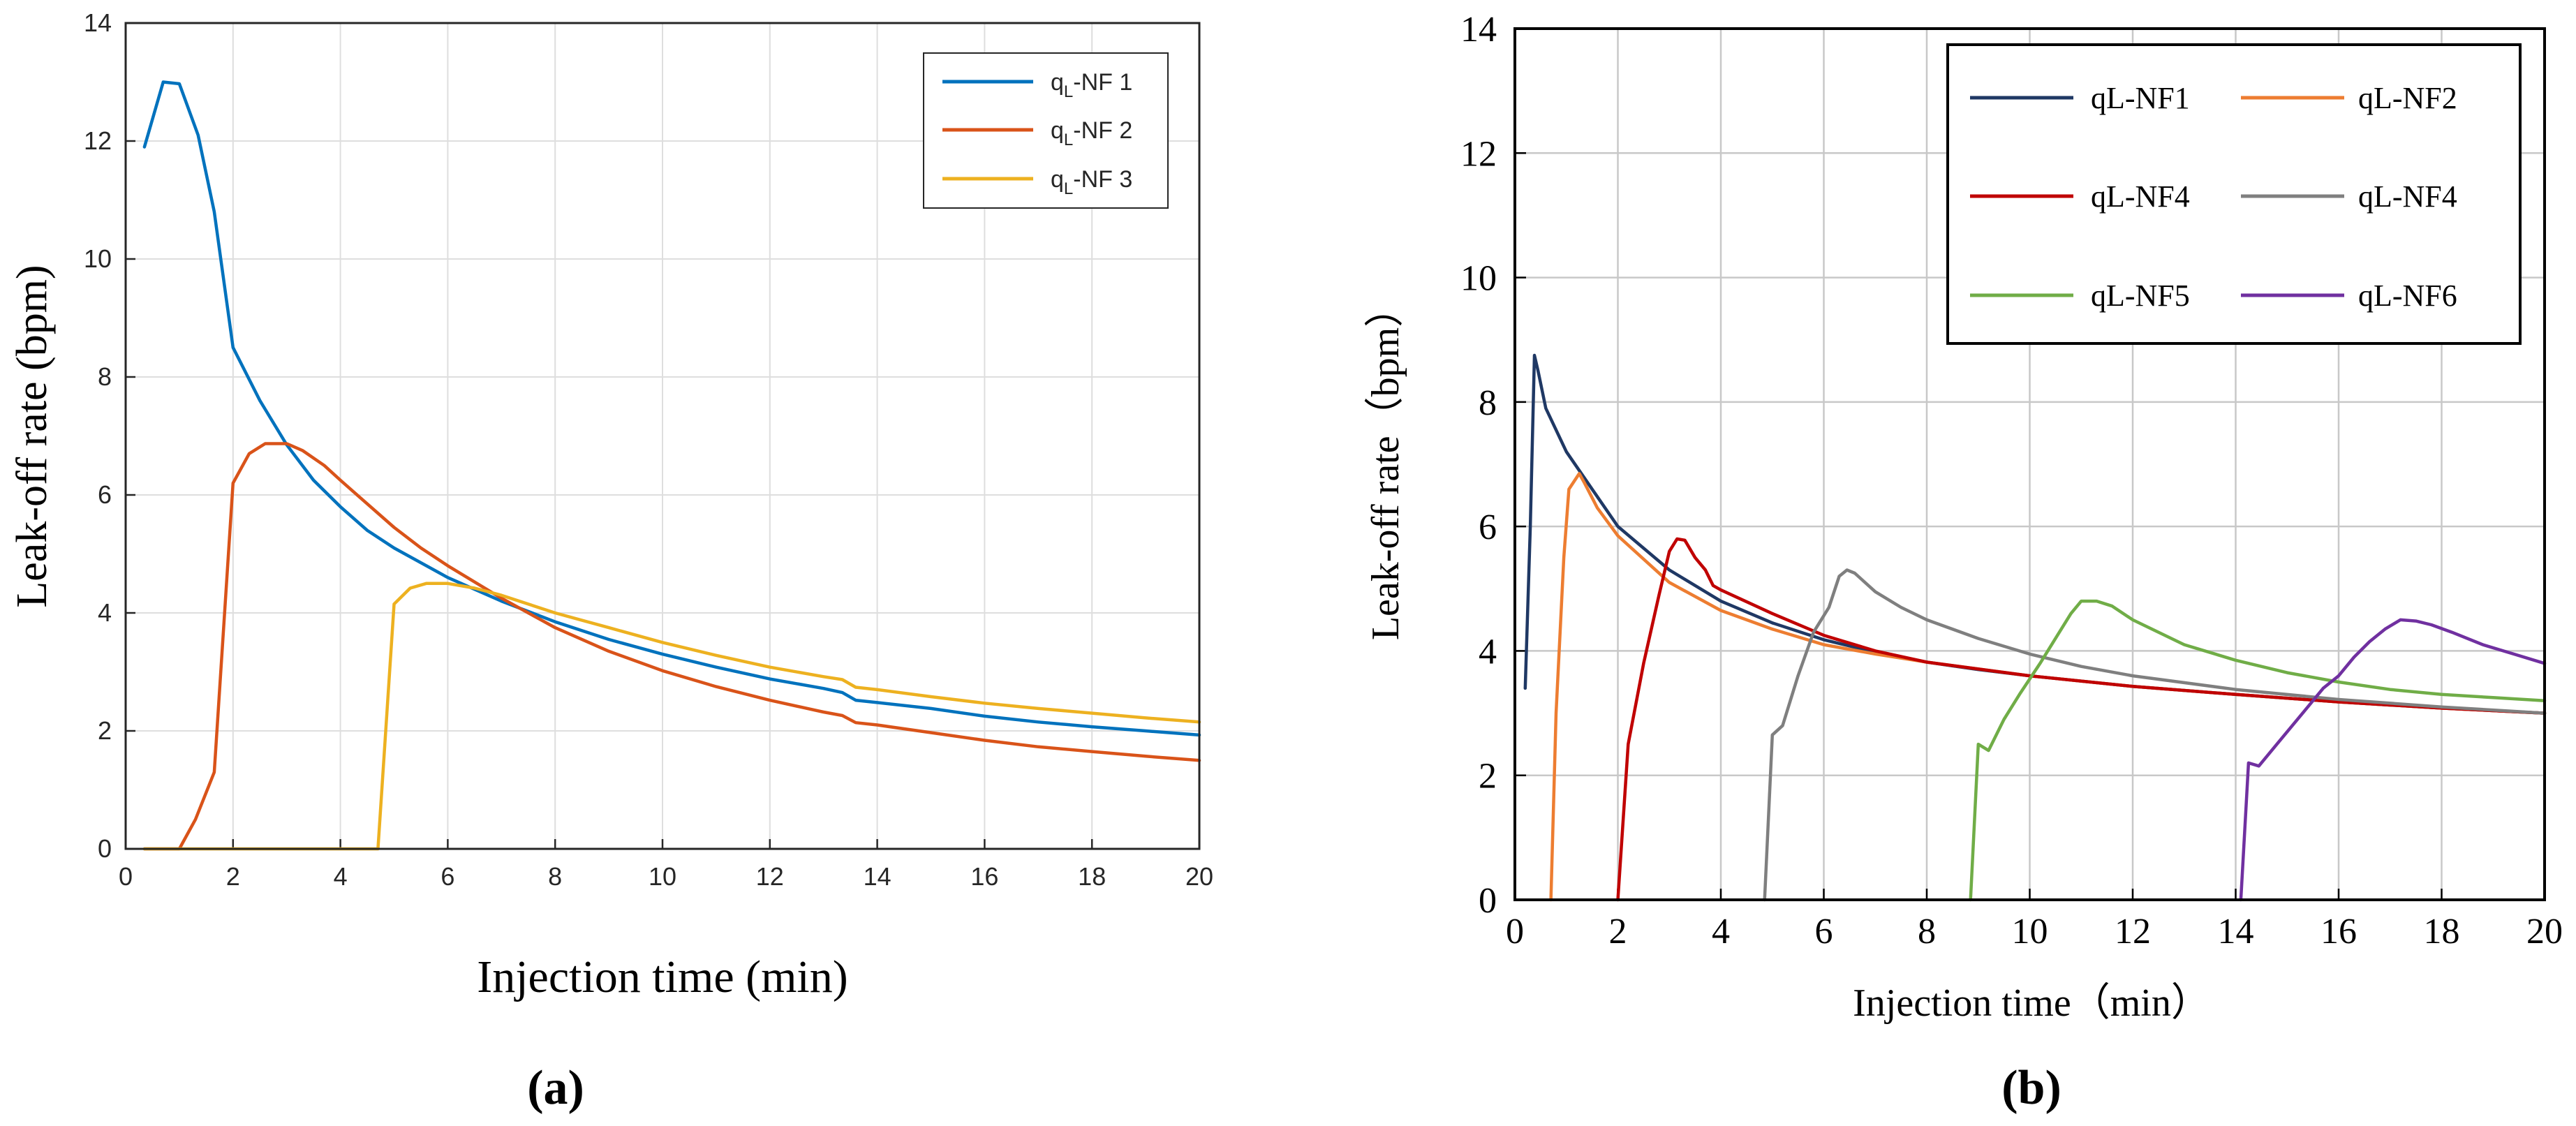 This screenshot has width=2576, height=1126. What do you see at coordinates (2031, 1003) in the screenshot?
I see `panel-b-x-axis-label: Injection time（min）` at bounding box center [2031, 1003].